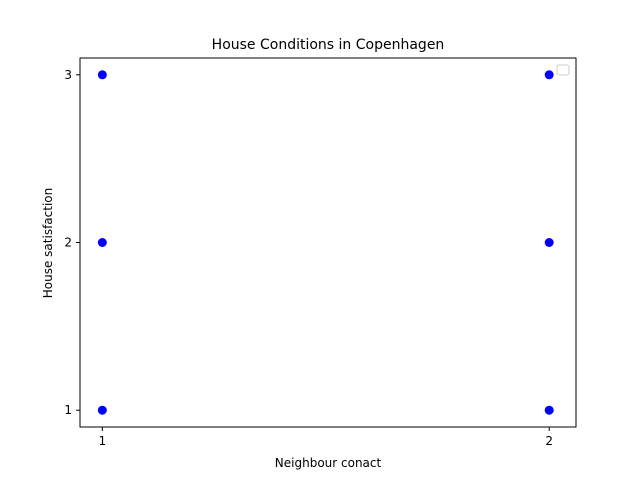 Image resolution: width=640 pixels, height=480 pixels. Describe the element at coordinates (68, 75) in the screenshot. I see `y-tick-label: 3` at that location.